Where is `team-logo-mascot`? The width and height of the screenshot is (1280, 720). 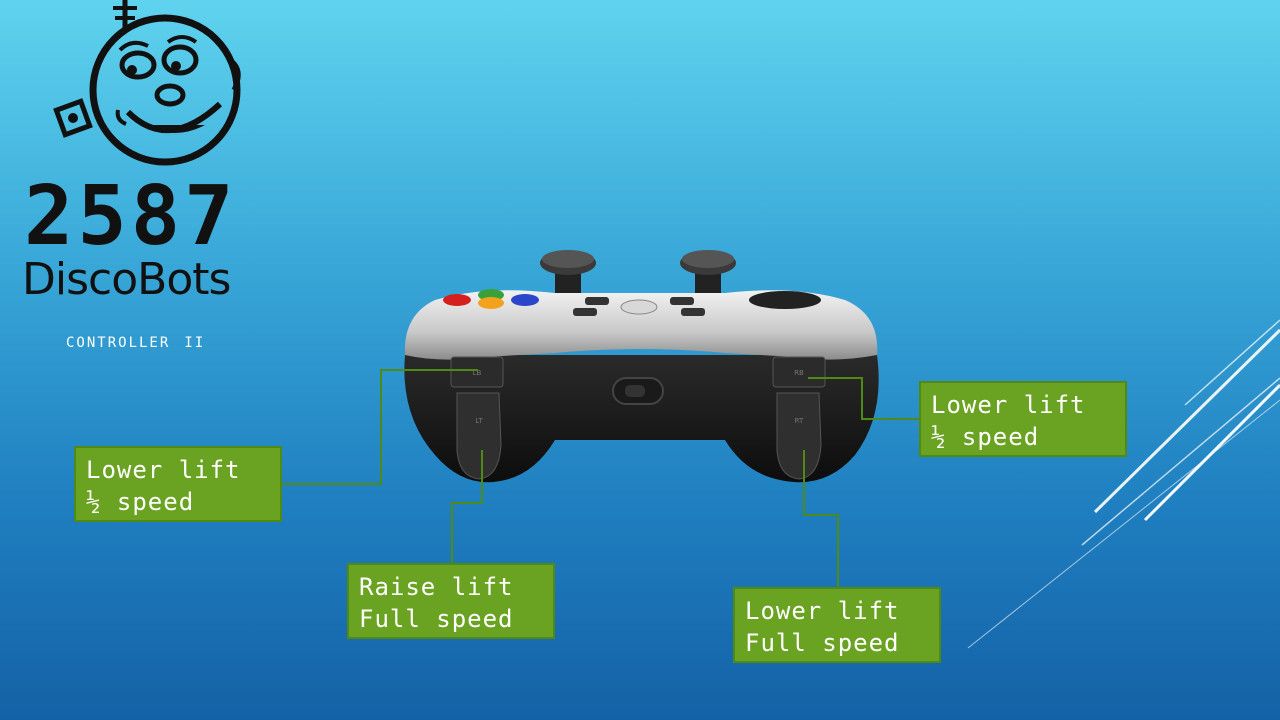 team-logo-mascot is located at coordinates (147, 83).